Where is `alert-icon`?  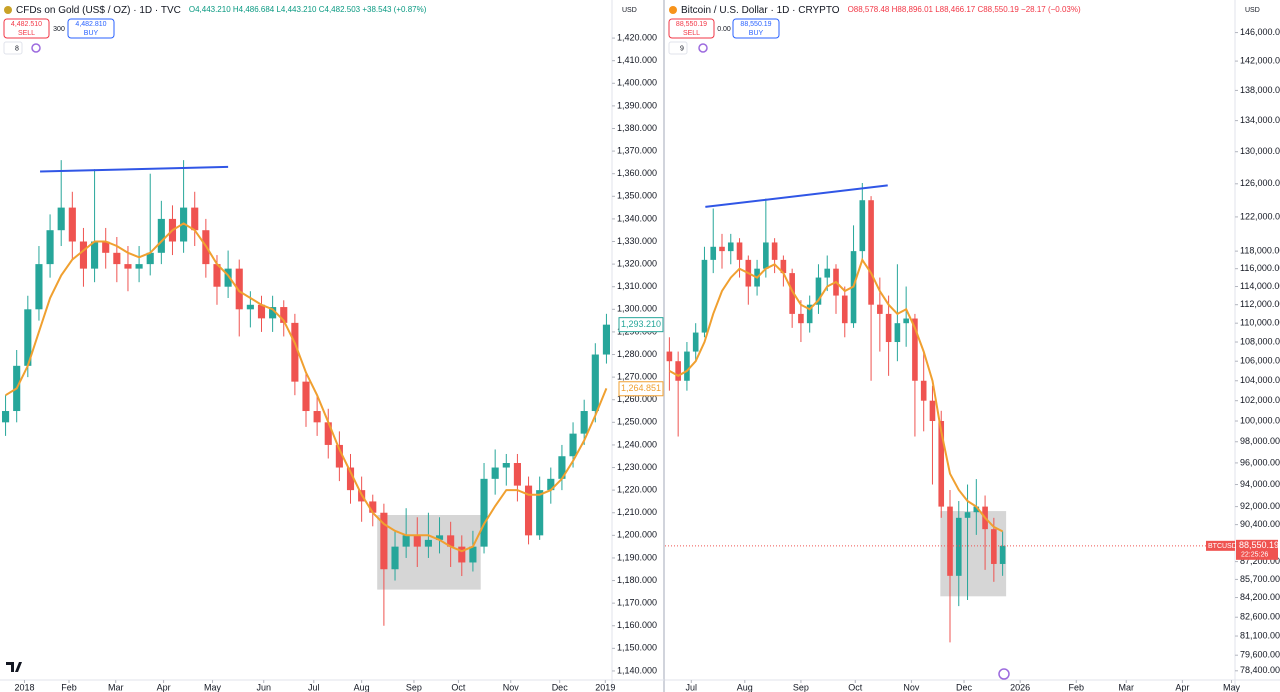 alert-icon is located at coordinates (1004, 674).